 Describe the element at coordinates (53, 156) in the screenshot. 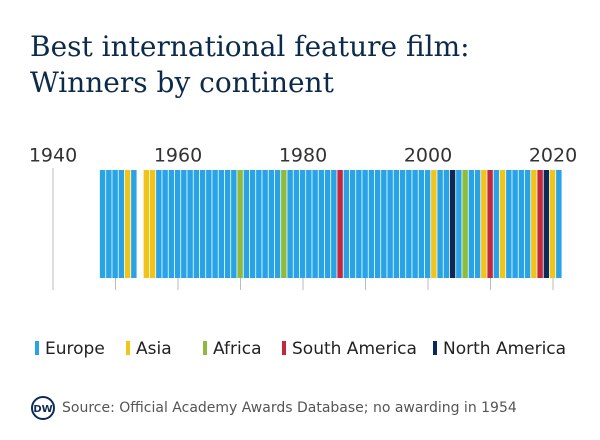

I see `x-tick-label: 1940` at that location.